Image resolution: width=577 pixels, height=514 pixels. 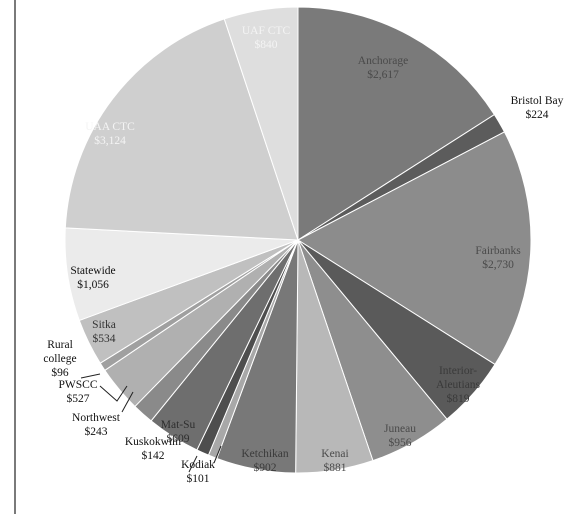 I want to click on slice-label-mat-su: Mat-Su $609, so click(x=178, y=432).